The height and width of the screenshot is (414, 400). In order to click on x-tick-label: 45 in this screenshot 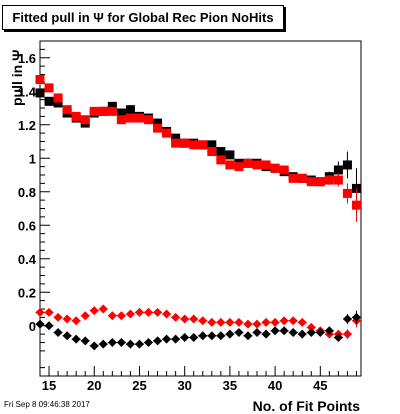, I will do `click(320, 385)`.